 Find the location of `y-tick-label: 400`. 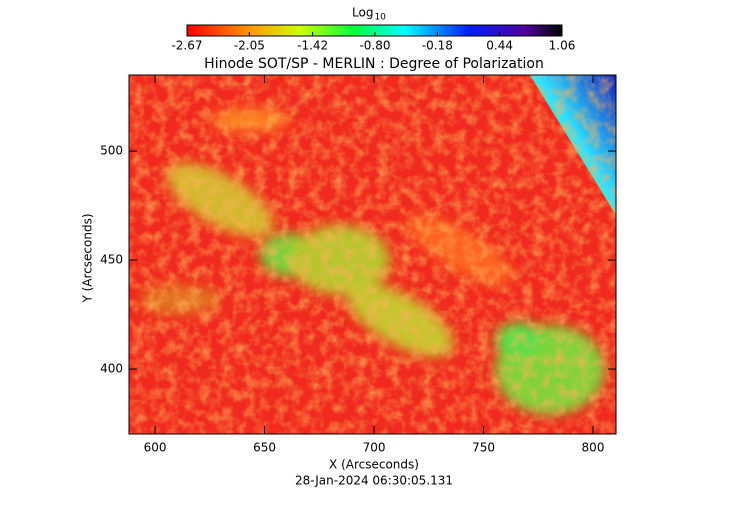

y-tick-label: 400 is located at coordinates (111, 369).